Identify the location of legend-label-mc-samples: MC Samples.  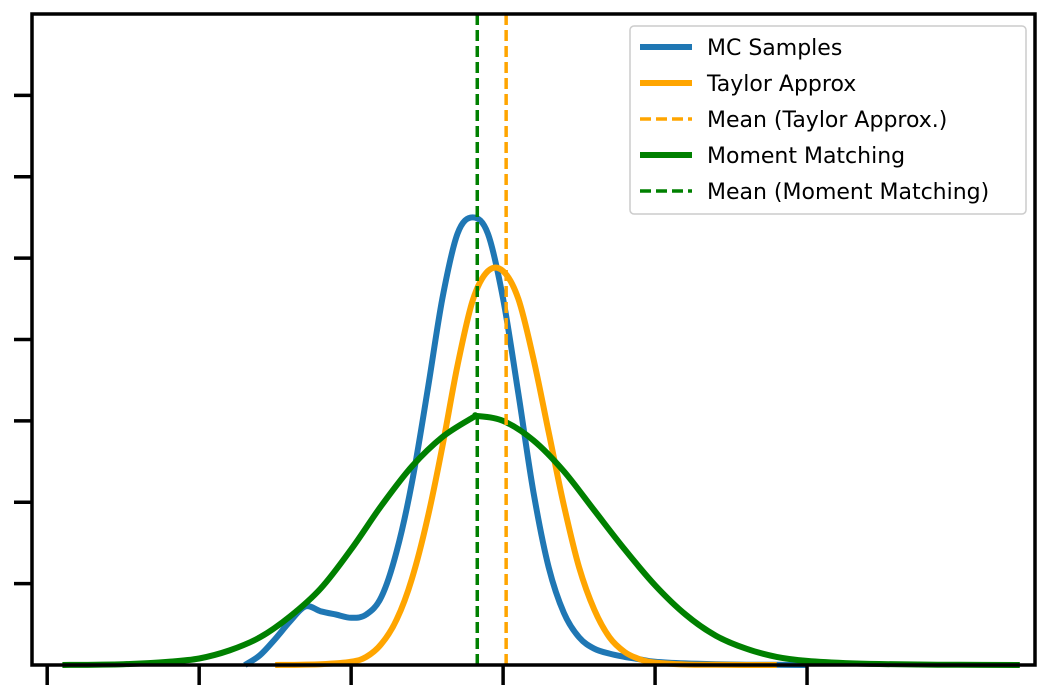
(774, 48).